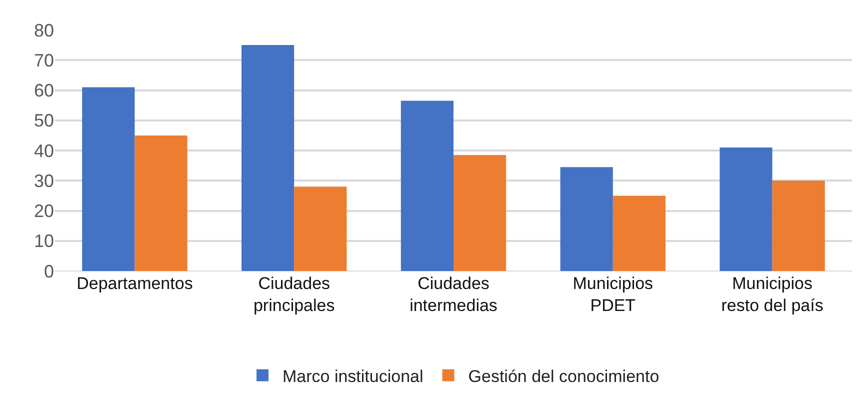 The height and width of the screenshot is (404, 862). Describe the element at coordinates (134, 283) in the screenshot. I see `x-tick-label: Departamentos` at that location.